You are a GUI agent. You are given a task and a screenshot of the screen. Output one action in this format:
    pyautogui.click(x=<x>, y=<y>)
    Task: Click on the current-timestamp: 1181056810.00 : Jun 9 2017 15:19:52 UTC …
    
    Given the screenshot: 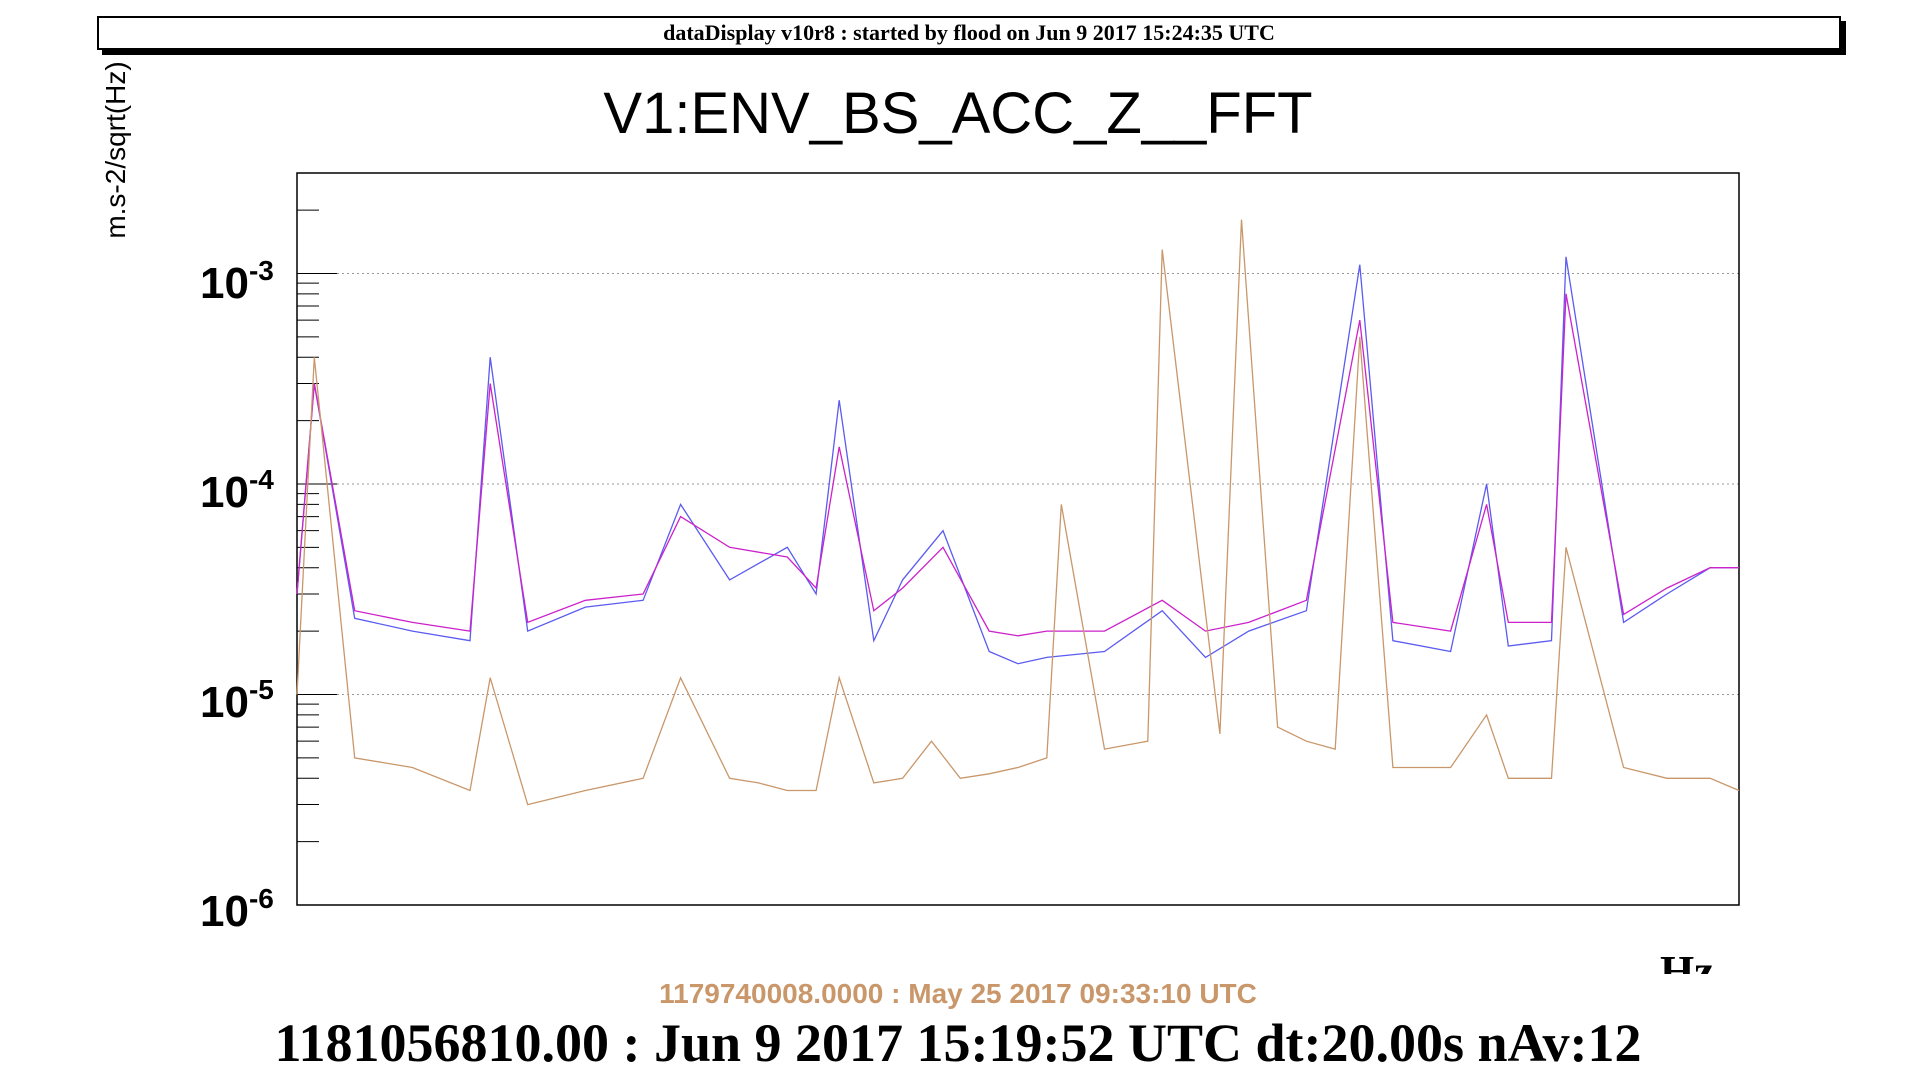 What is the action you would take?
    pyautogui.click(x=958, y=1043)
    